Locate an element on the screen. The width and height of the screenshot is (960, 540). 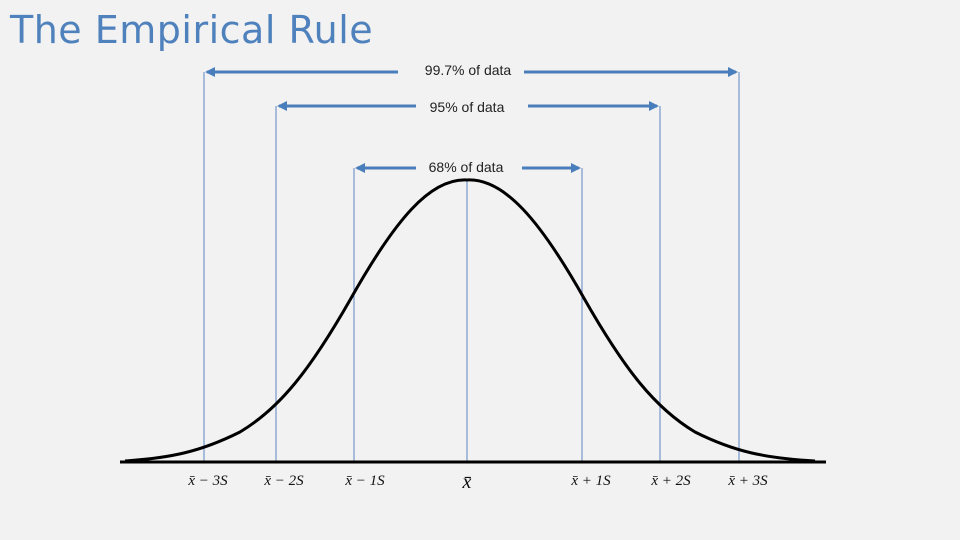
tick-label-mean: x̄ is located at coordinates (467, 482).